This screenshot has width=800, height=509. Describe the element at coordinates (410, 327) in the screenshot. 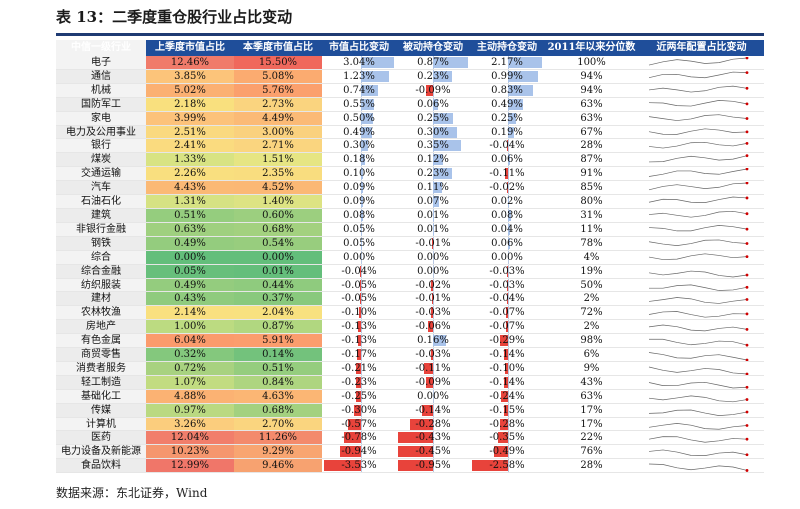

I see `table-row: 房地产 1.00% 0.87% -0.13% -0.06% -0.07% 2%` at that location.